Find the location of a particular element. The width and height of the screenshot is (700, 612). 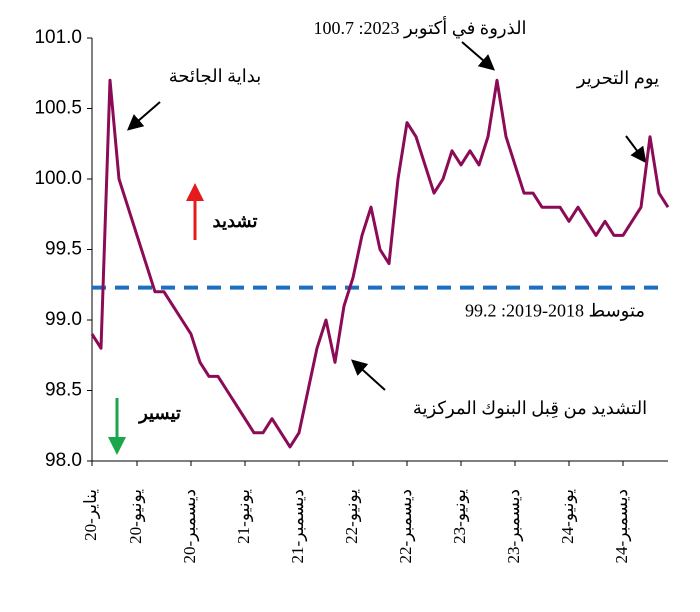

reference-label: متوسط 2018-2019: 99.2 is located at coordinates (555, 311).